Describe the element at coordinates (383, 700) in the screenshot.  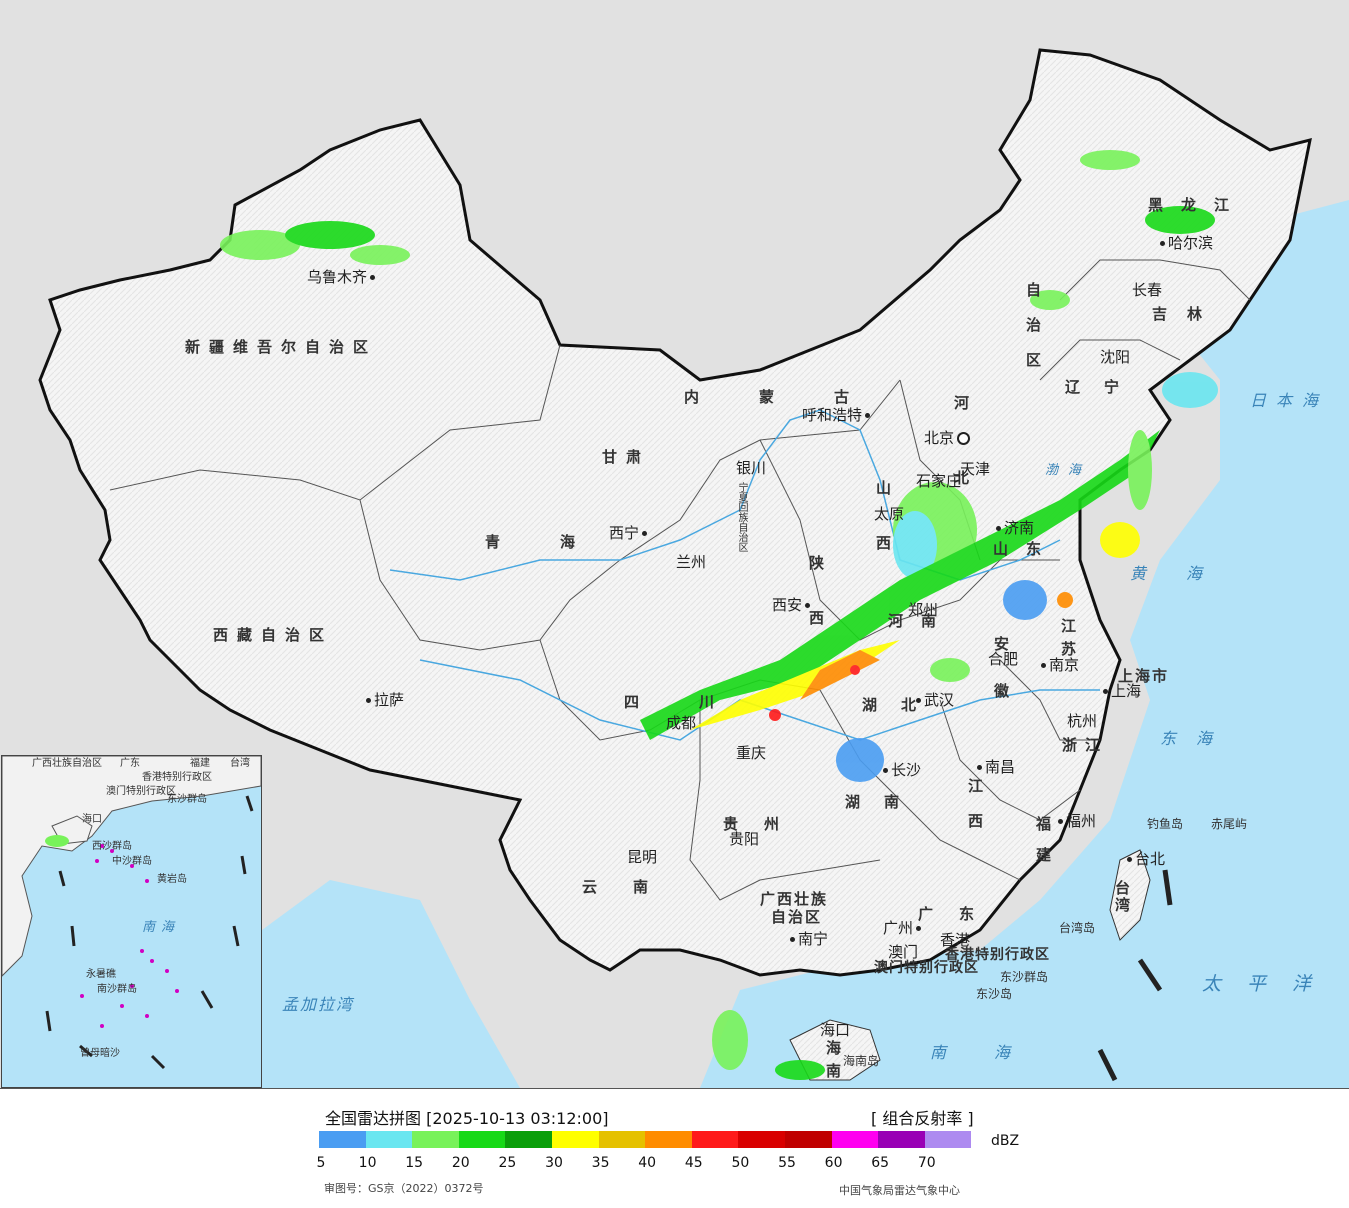
I see `city-label: 拉萨` at that location.